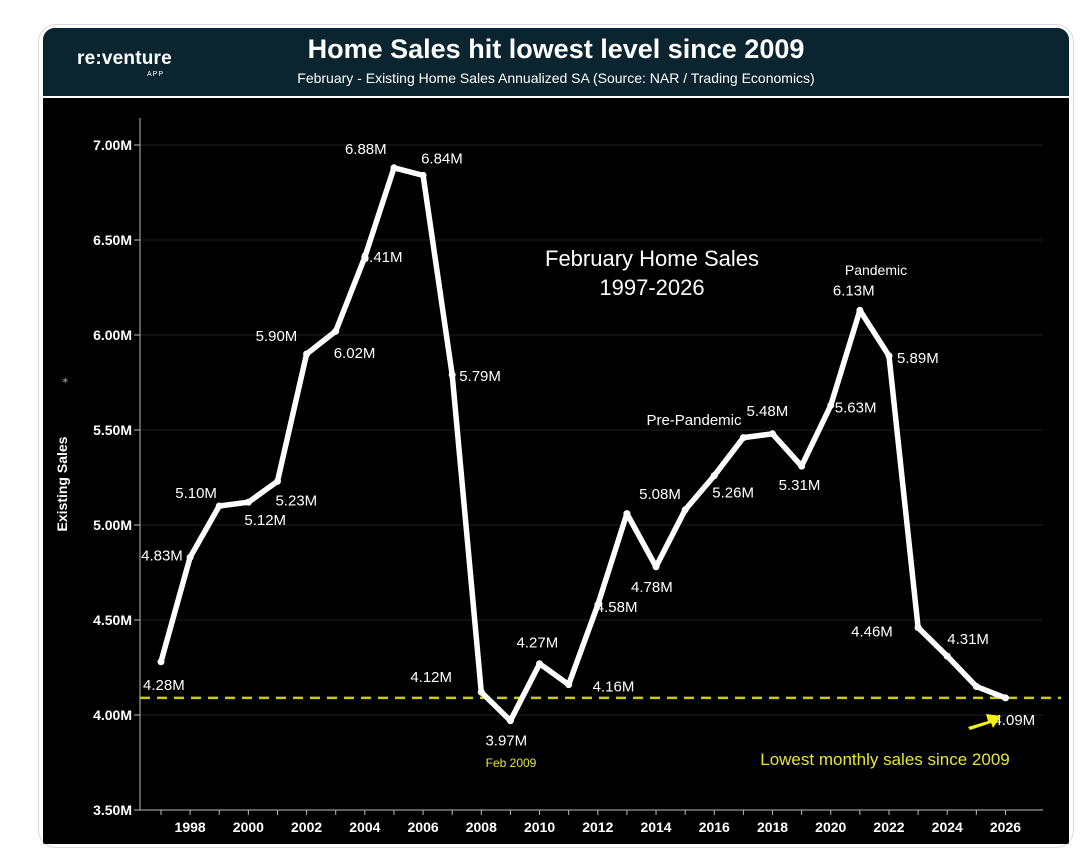 Image resolution: width=1080 pixels, height=856 pixels. What do you see at coordinates (651, 287) in the screenshot?
I see `inner-chart-subtitle: 1997-2026` at bounding box center [651, 287].